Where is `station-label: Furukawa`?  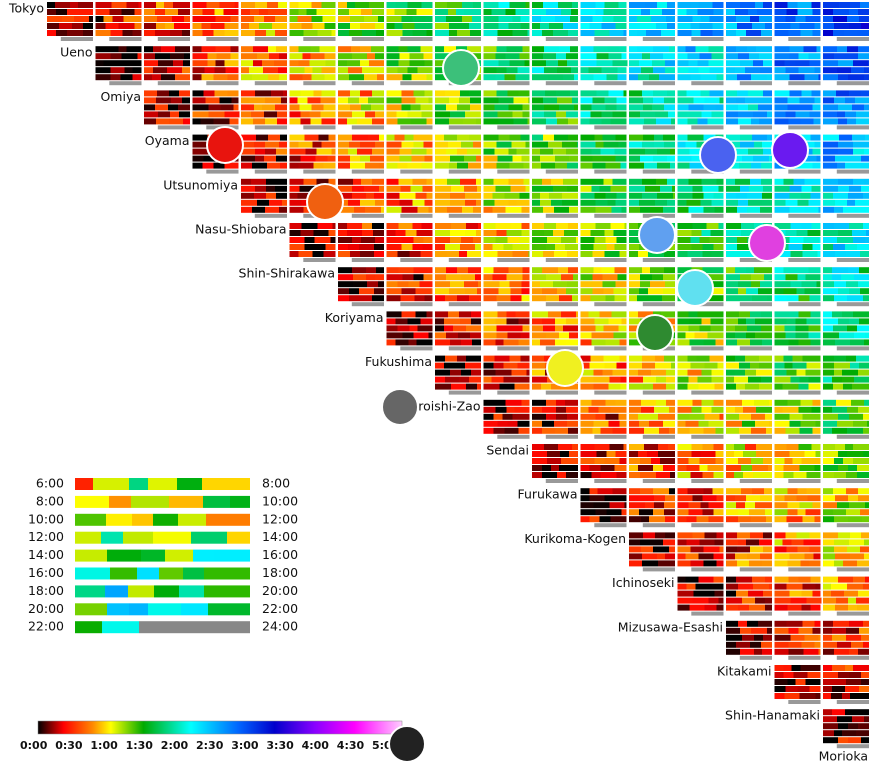
station-label: Furukawa is located at coordinates (547, 494).